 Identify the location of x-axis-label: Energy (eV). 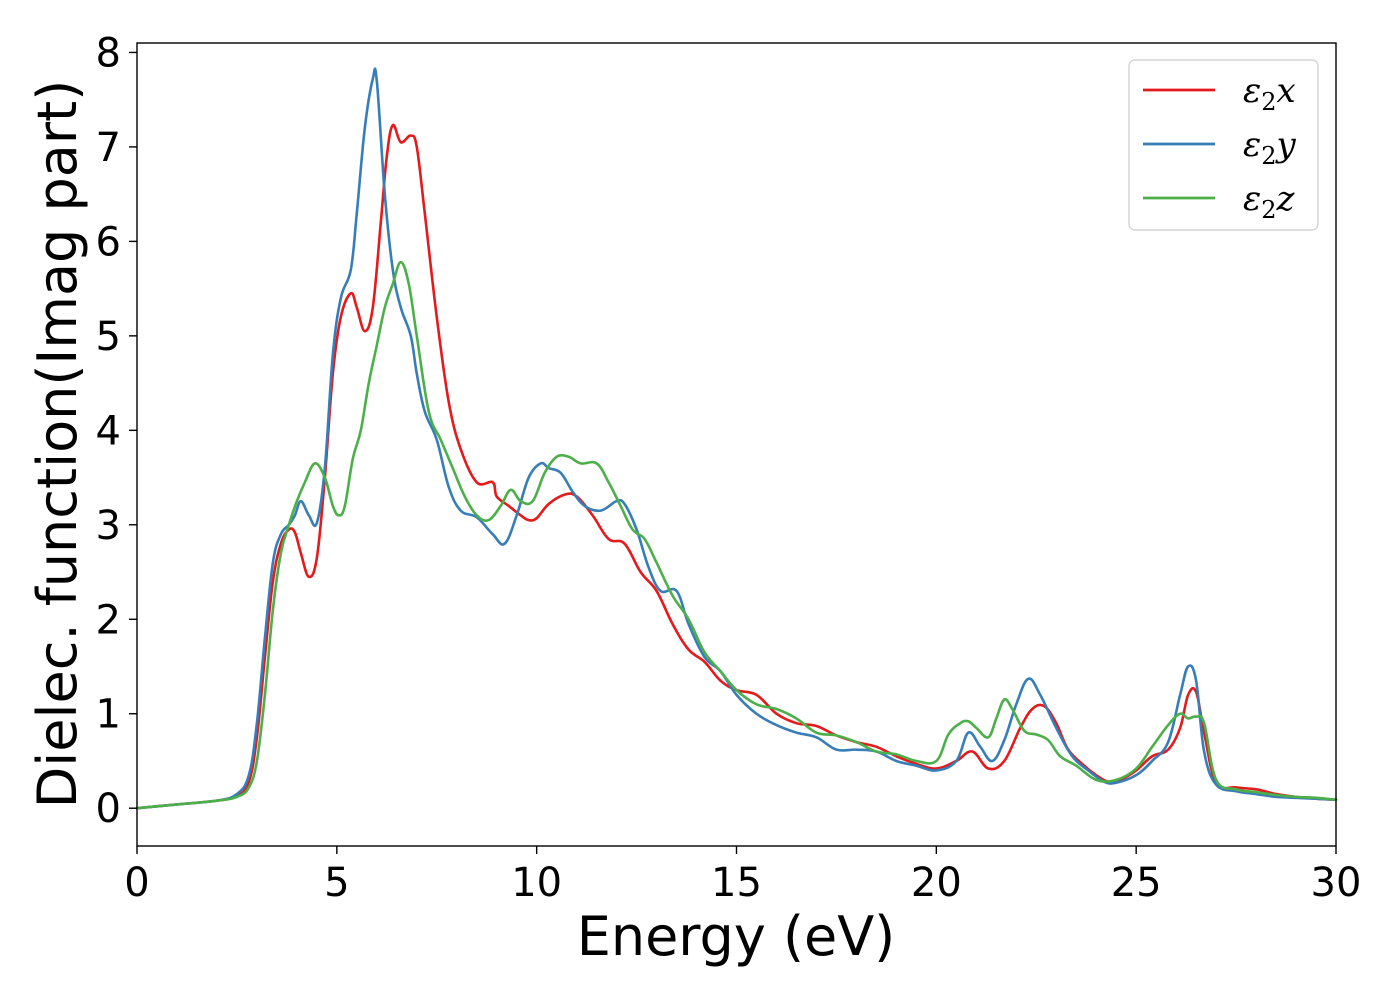
(736, 936).